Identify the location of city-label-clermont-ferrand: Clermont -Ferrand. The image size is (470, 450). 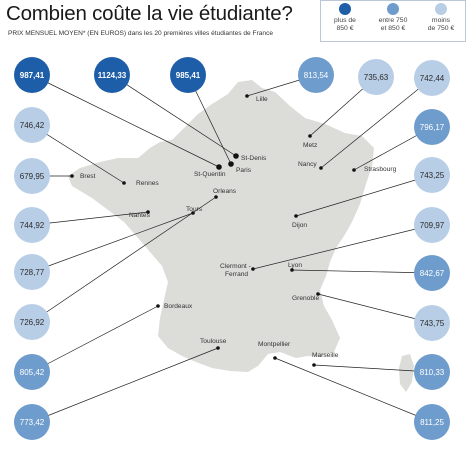
(235, 270).